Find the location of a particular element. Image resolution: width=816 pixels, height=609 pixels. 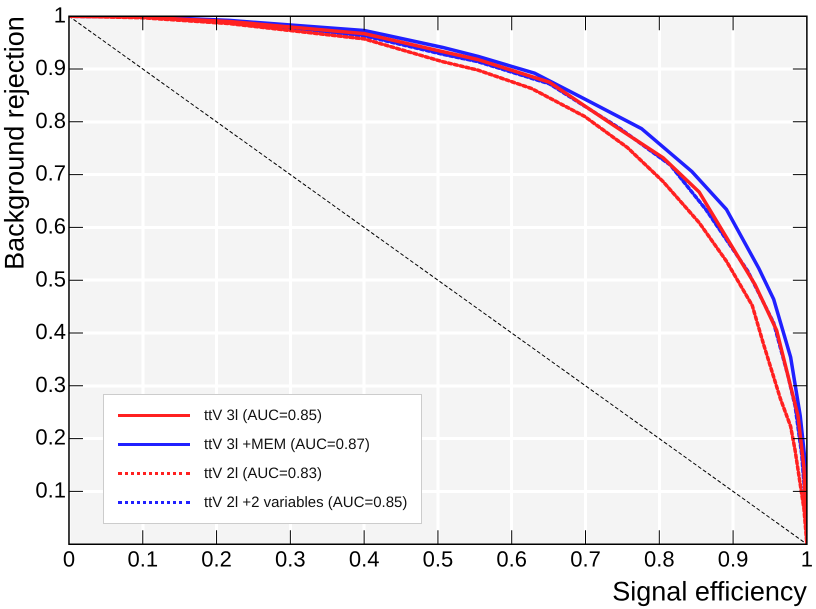

x-tick-label: 0.5 is located at coordinates (438, 559).